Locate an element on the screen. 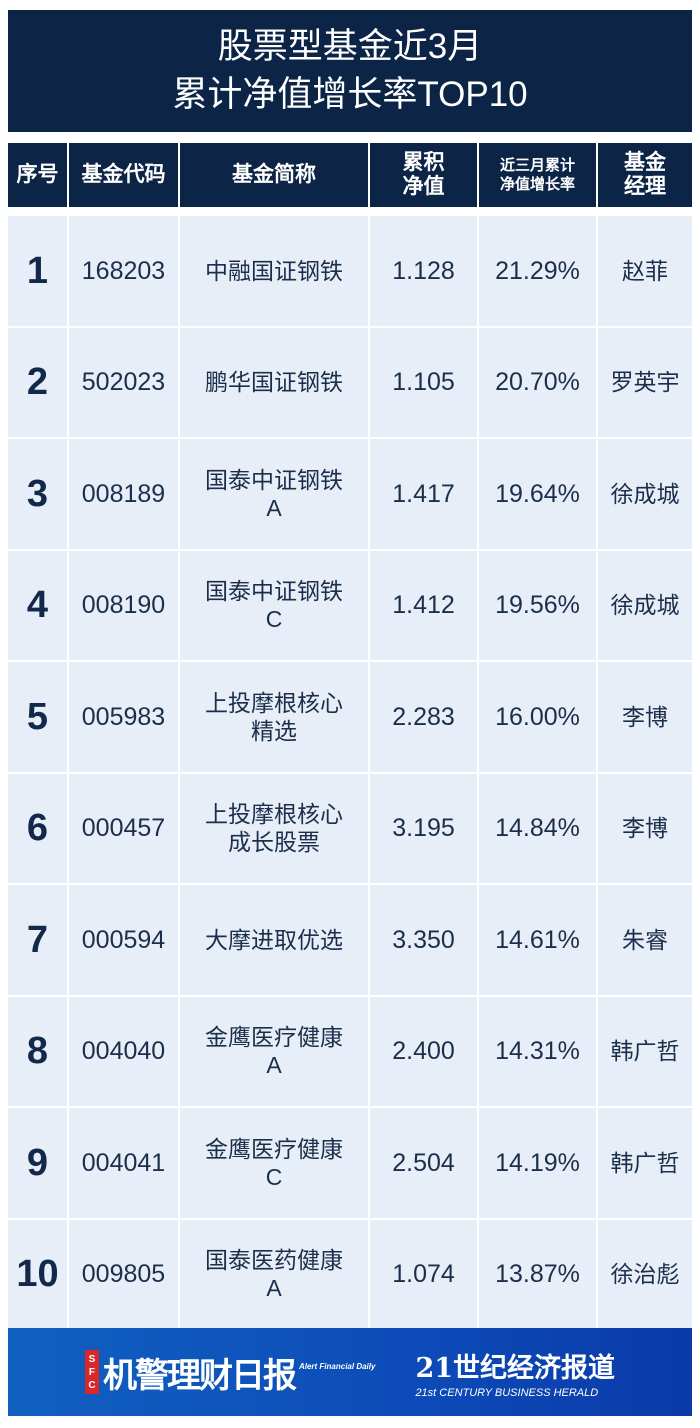  cell-name: 国泰中证钢铁A is located at coordinates (274, 494).